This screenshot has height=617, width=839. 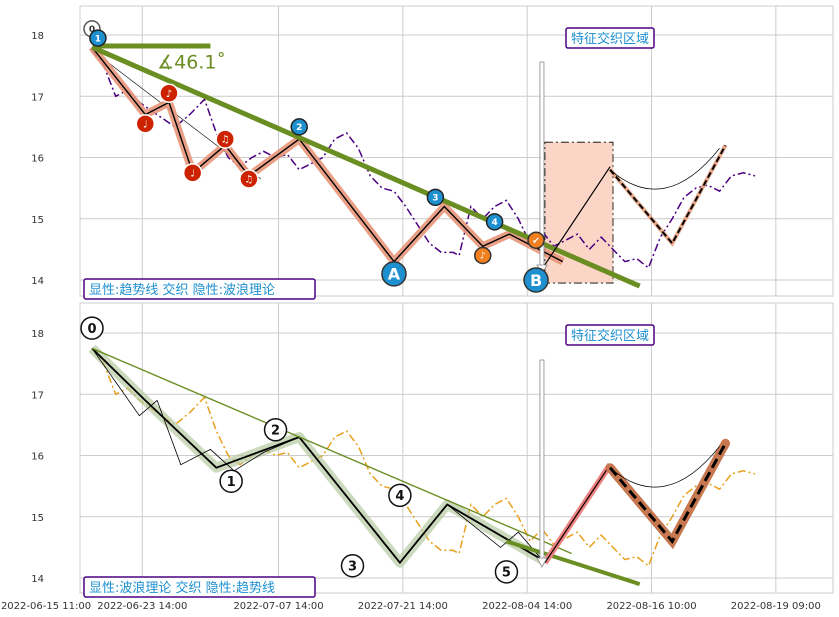 I want to click on orange-badge-label: ♪, so click(x=483, y=257).